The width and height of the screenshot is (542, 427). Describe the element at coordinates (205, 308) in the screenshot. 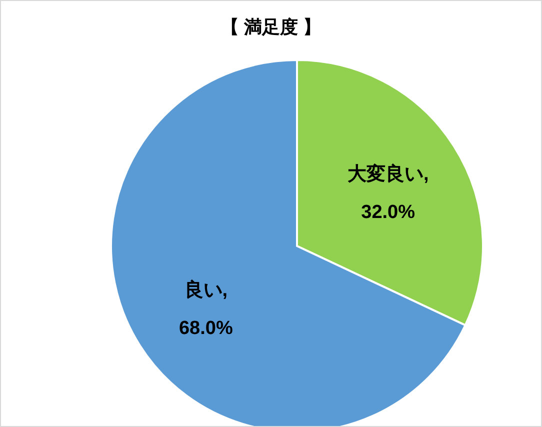

I see `slice-label: 良い, 68.0%` at that location.